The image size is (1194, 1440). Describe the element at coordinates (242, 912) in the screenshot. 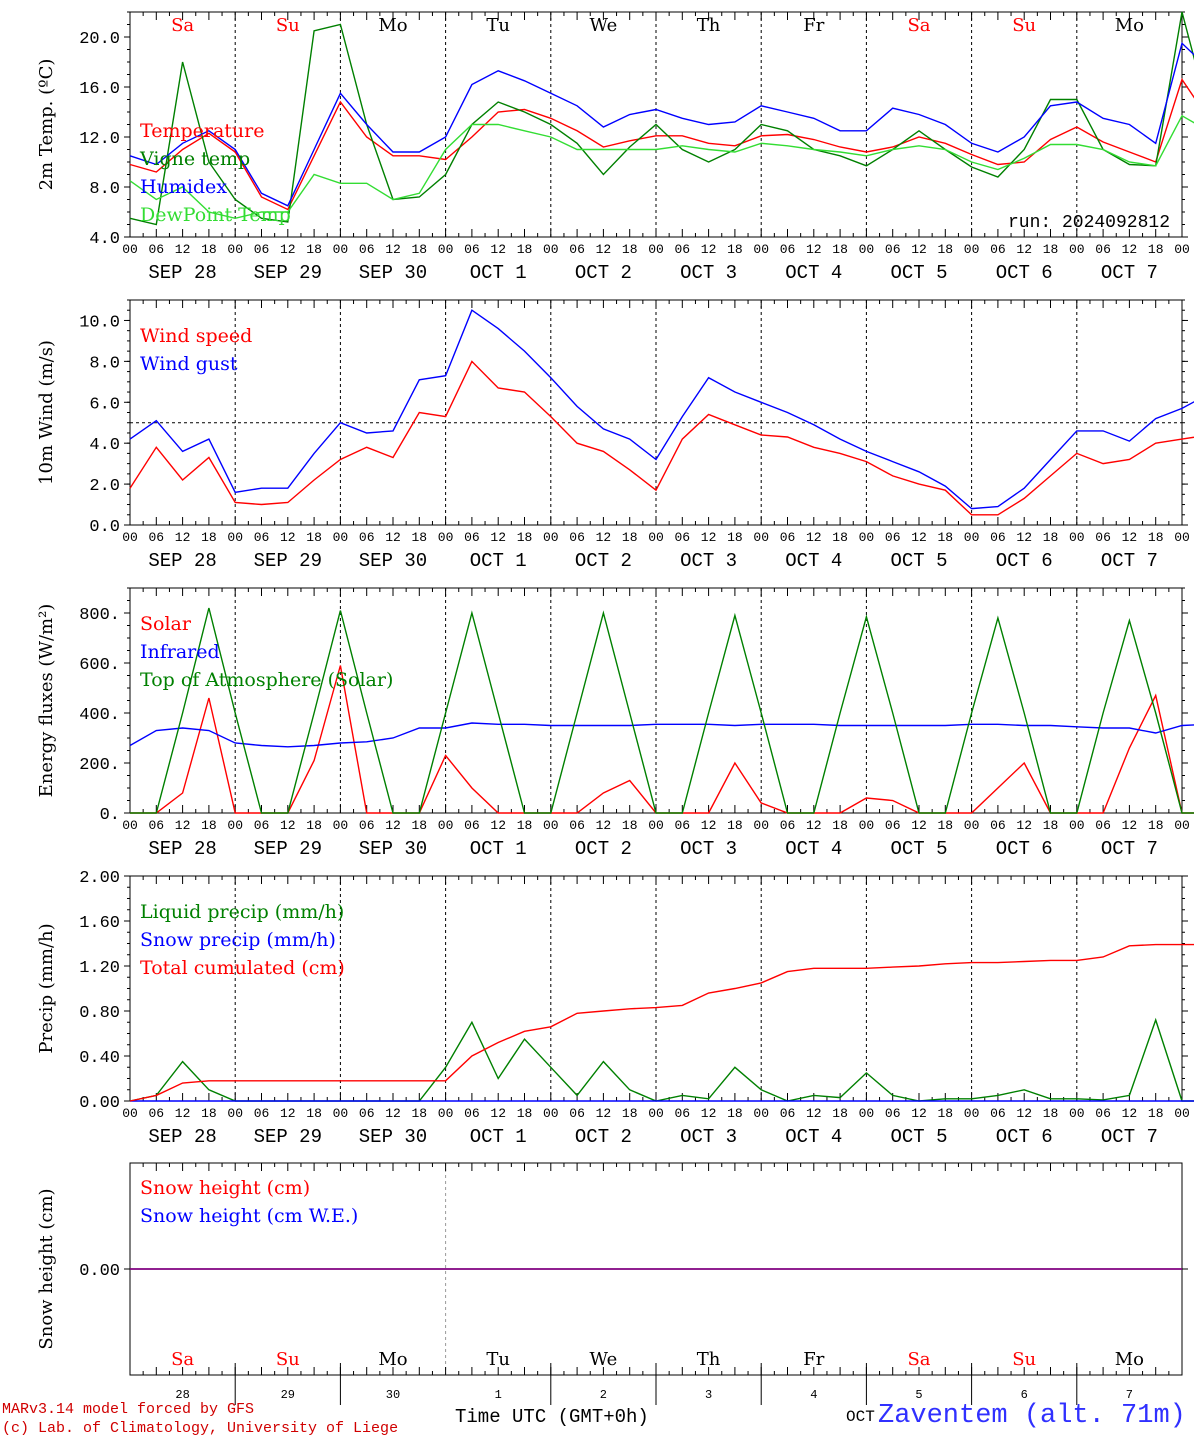

I see `legend-entry: Liquid precip (mm/h)` at that location.